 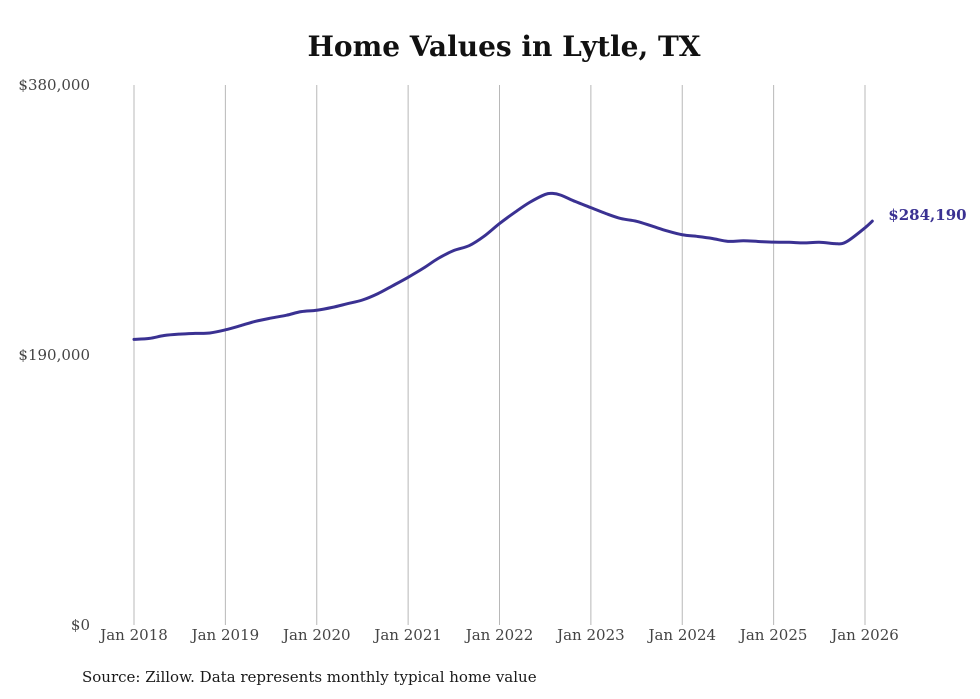 What do you see at coordinates (54, 85) in the screenshot?
I see `y-tick-label: $380,000` at bounding box center [54, 85].